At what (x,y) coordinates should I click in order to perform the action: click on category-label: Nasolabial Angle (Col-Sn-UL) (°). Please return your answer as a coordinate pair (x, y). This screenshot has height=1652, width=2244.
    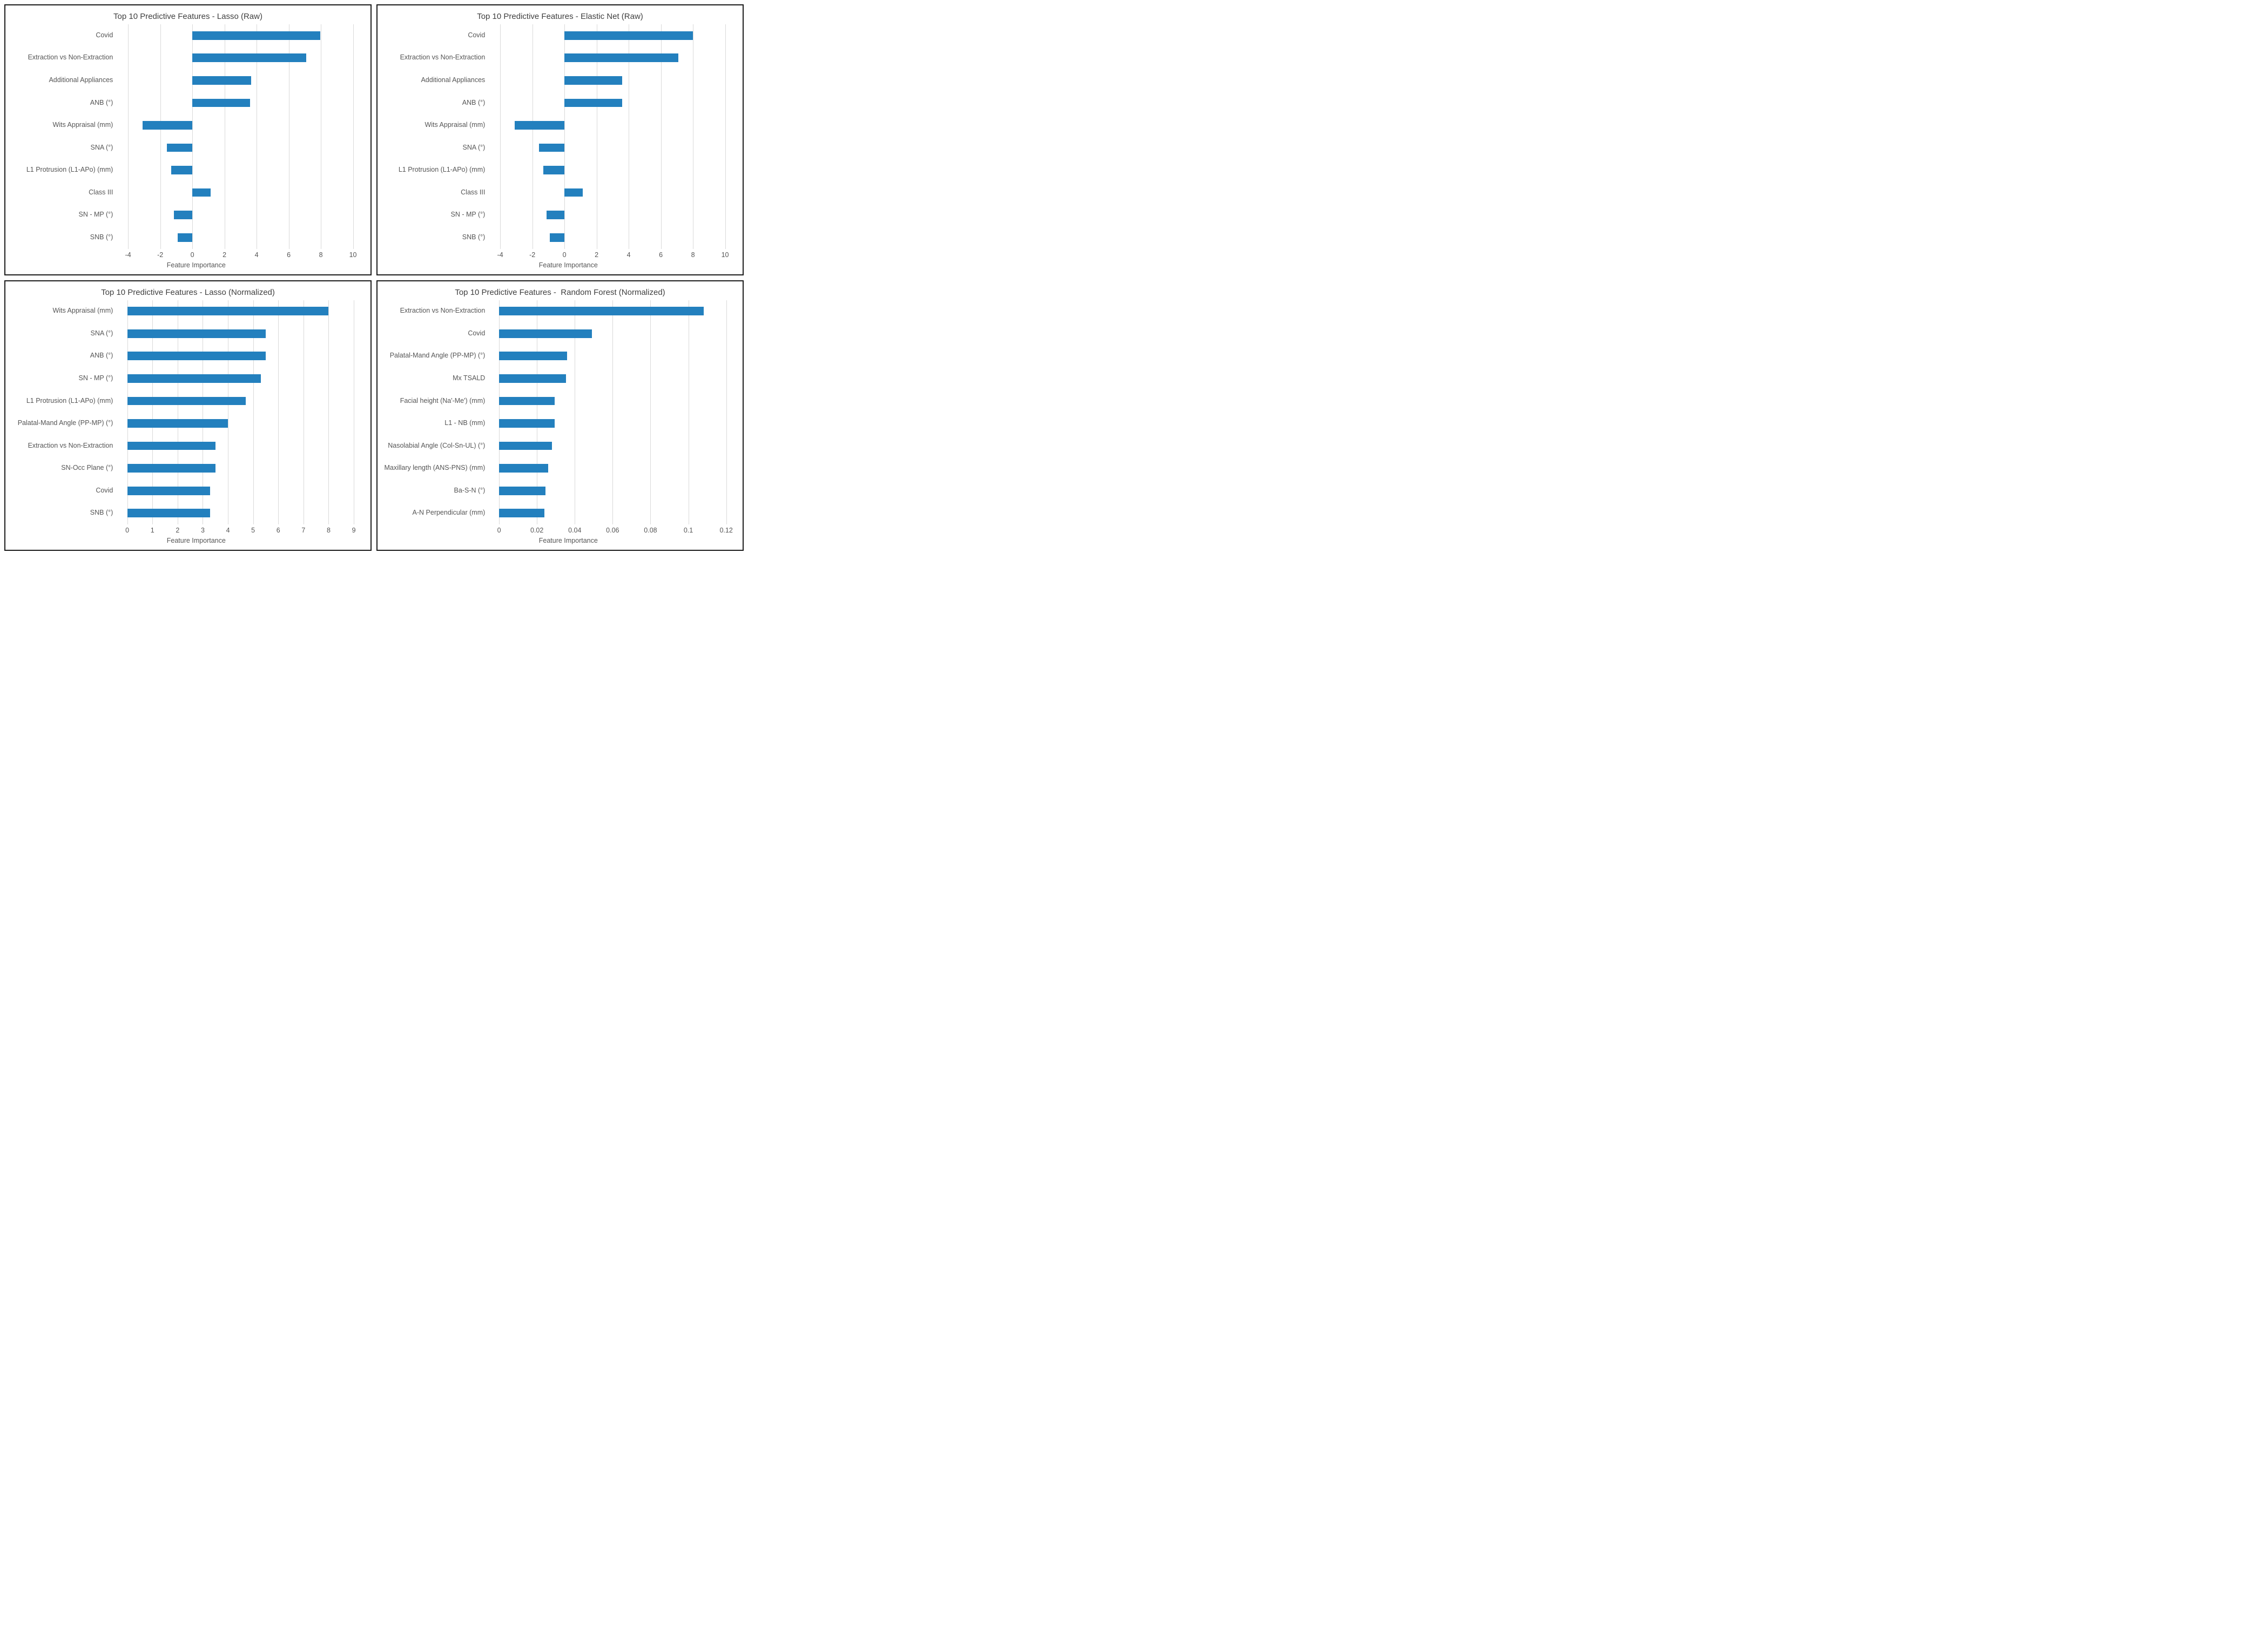
    Looking at the image, I should click on (437, 445).